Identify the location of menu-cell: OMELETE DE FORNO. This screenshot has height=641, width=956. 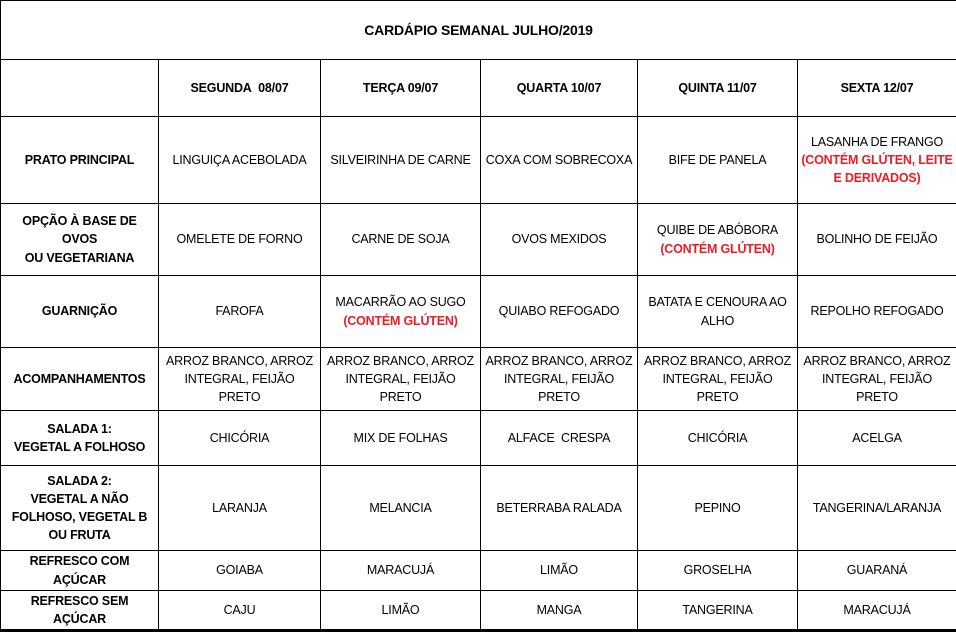
(239, 239).